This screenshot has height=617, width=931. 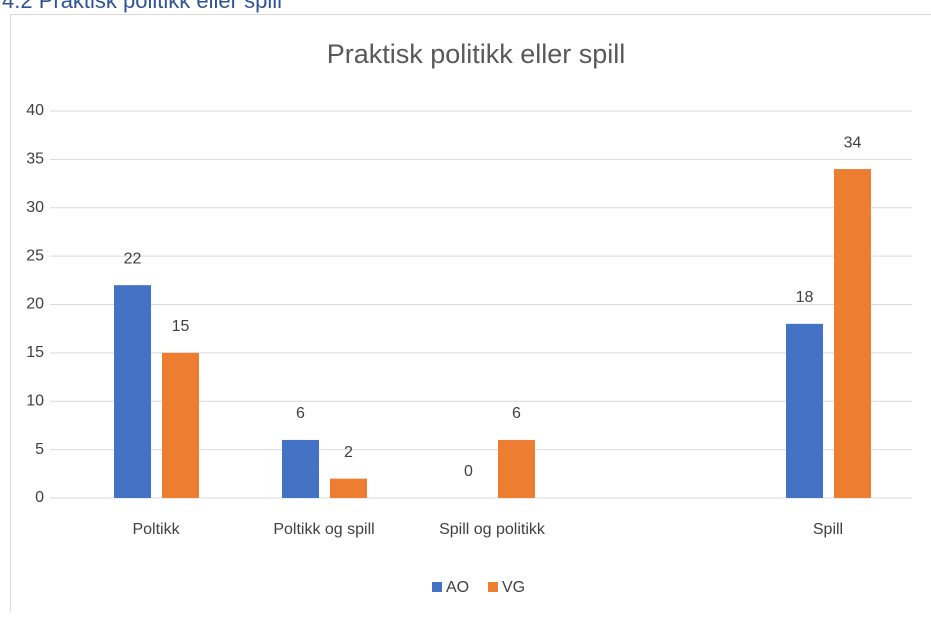 What do you see at coordinates (35, 159) in the screenshot?
I see `y-tick-label: 35` at bounding box center [35, 159].